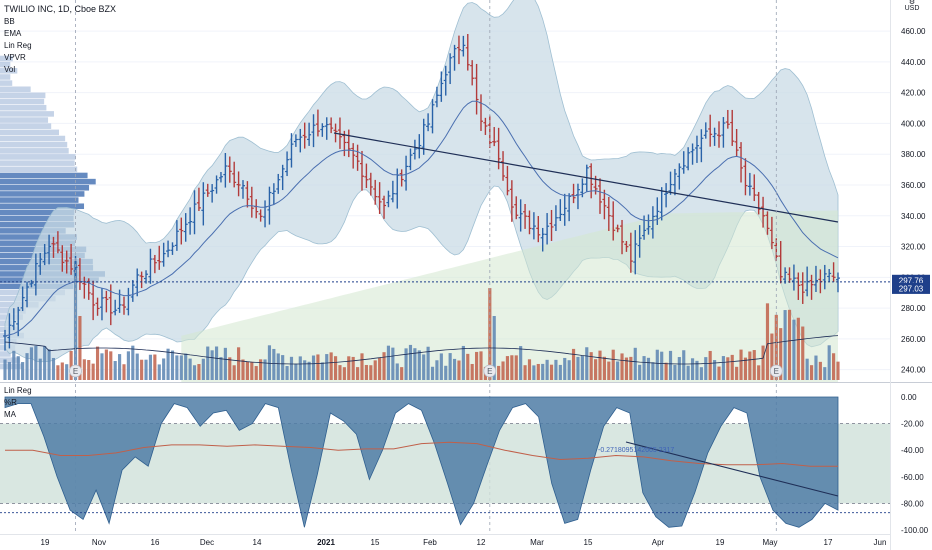 The image size is (932, 550). Describe the element at coordinates (913, 154) in the screenshot. I see `price-tick-label: 380.00` at that location.